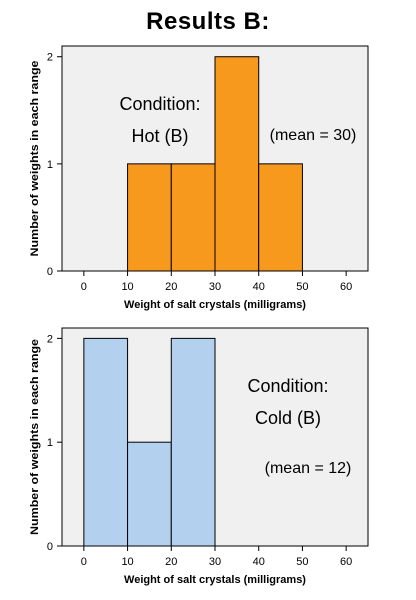 The height and width of the screenshot is (600, 416). I want to click on condition-name: Hot (B), so click(159, 136).